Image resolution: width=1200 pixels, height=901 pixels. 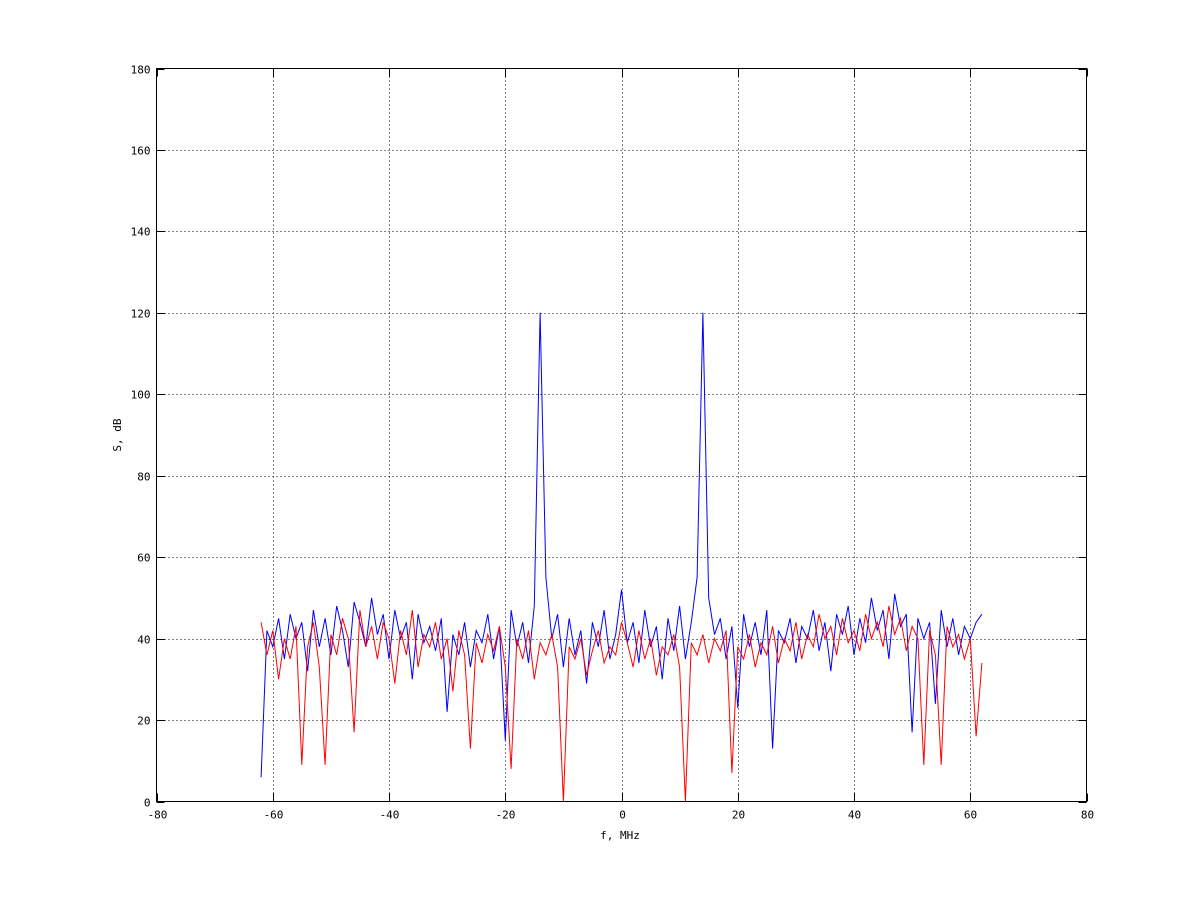 What do you see at coordinates (854, 815) in the screenshot?
I see `x-tick-label: 40` at bounding box center [854, 815].